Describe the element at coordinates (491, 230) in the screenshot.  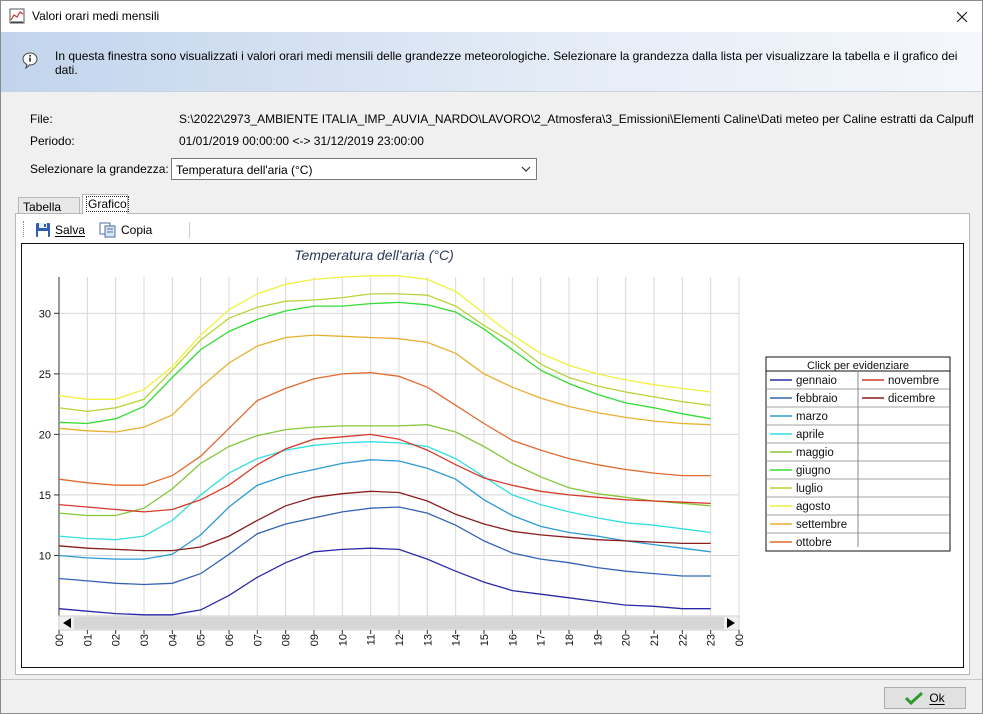
I see `chart-toolbar: Salva Copia` at that location.